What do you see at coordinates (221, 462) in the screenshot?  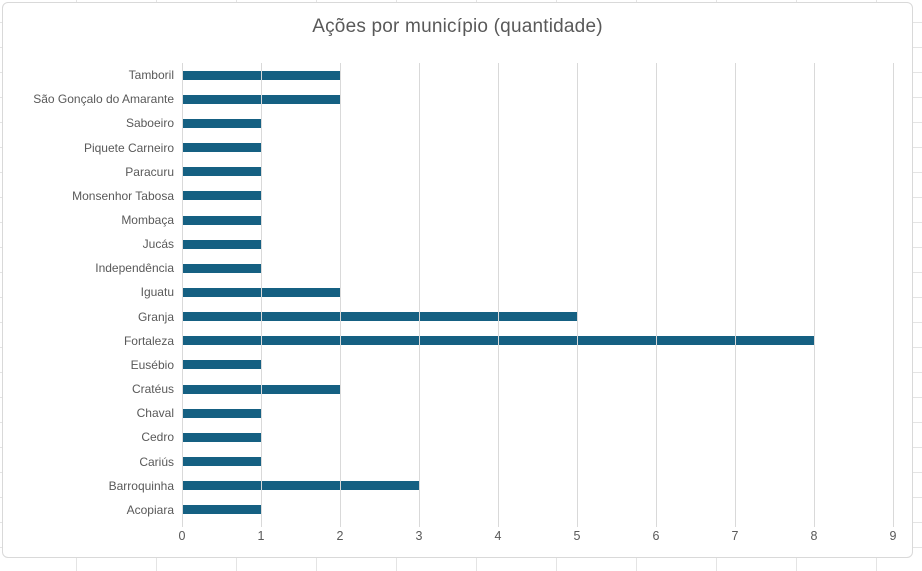 I see `bar-Cariús` at bounding box center [221, 462].